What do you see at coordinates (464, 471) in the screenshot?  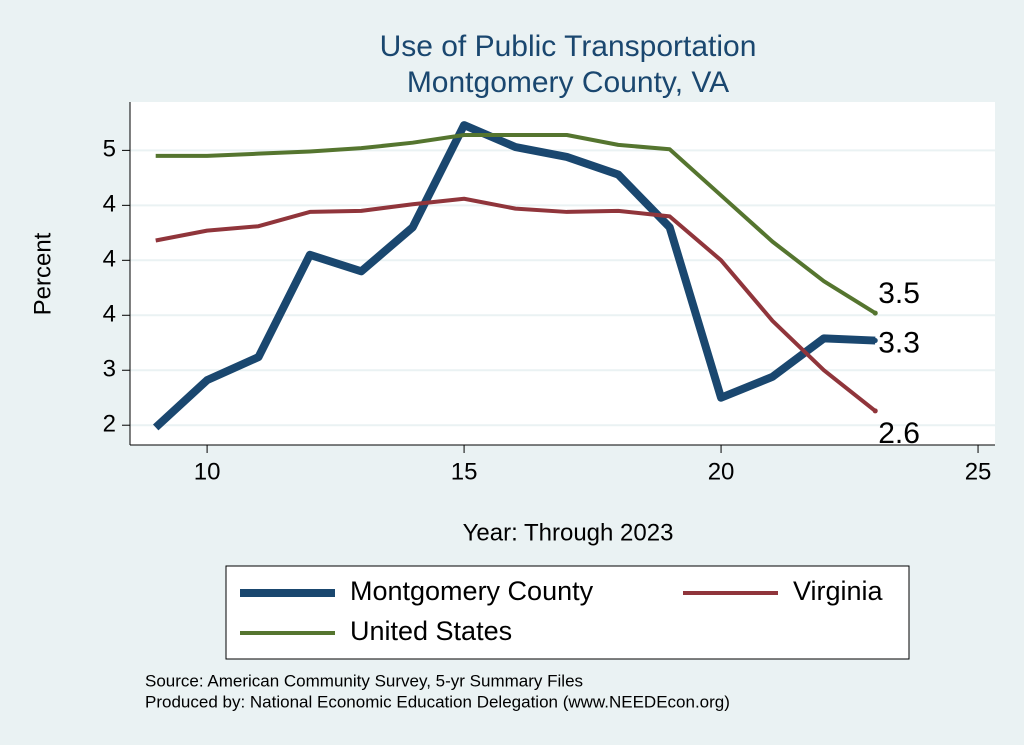 I see `x-tick-label: 15` at bounding box center [464, 471].